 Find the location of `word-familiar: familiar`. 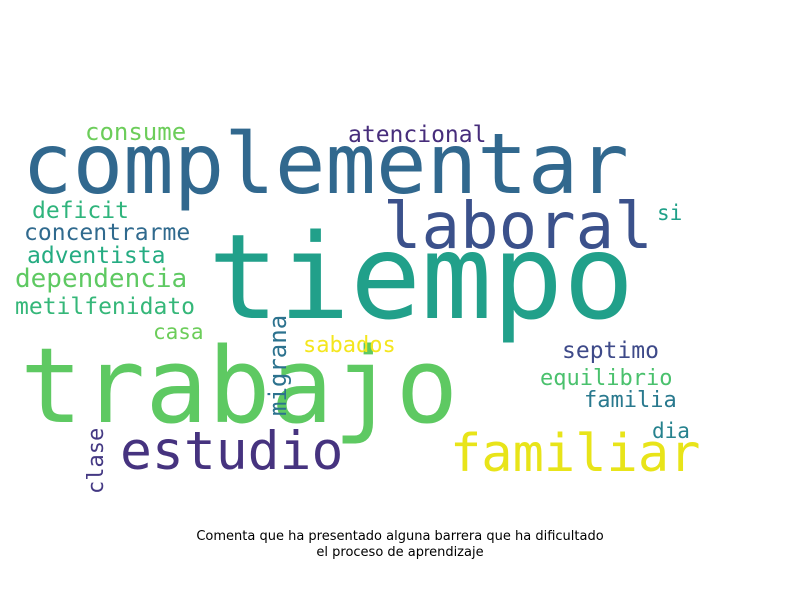

word-familiar: familiar is located at coordinates (575, 454).